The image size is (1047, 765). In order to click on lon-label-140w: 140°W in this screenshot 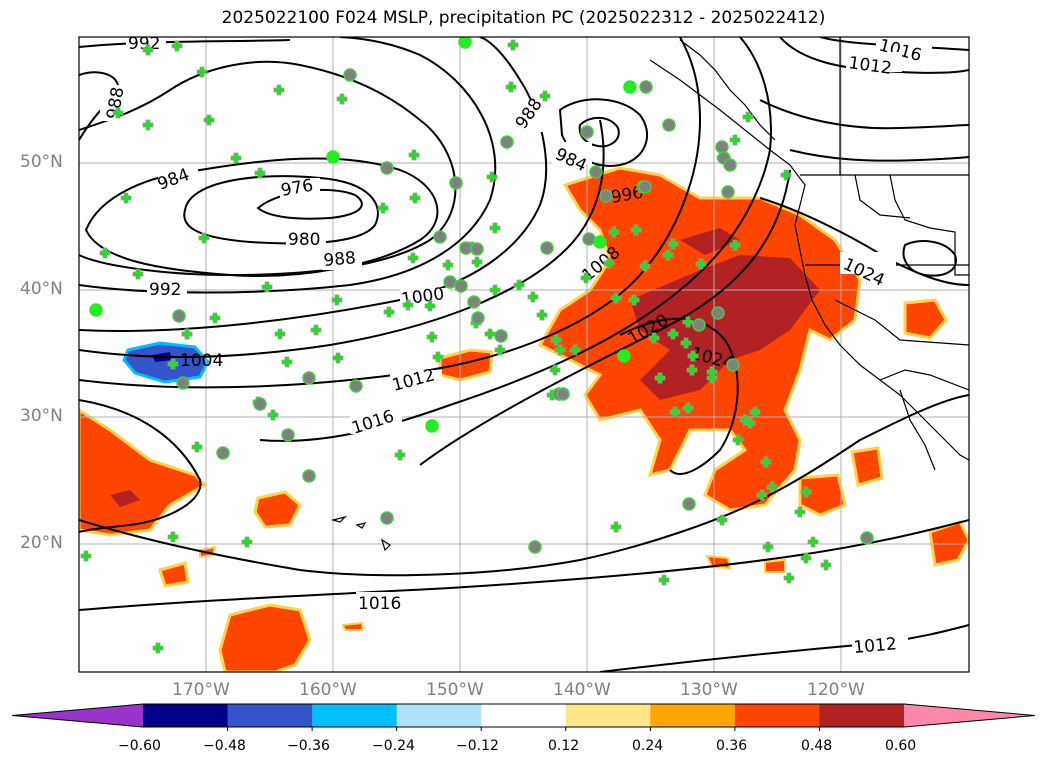, I will do `click(582, 690)`.